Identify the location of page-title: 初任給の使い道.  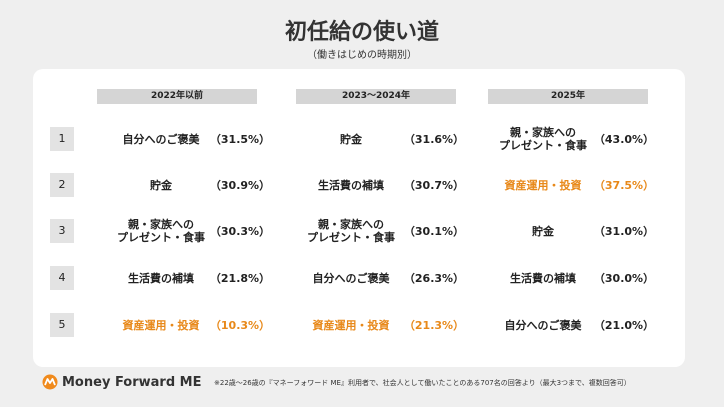
(361, 32).